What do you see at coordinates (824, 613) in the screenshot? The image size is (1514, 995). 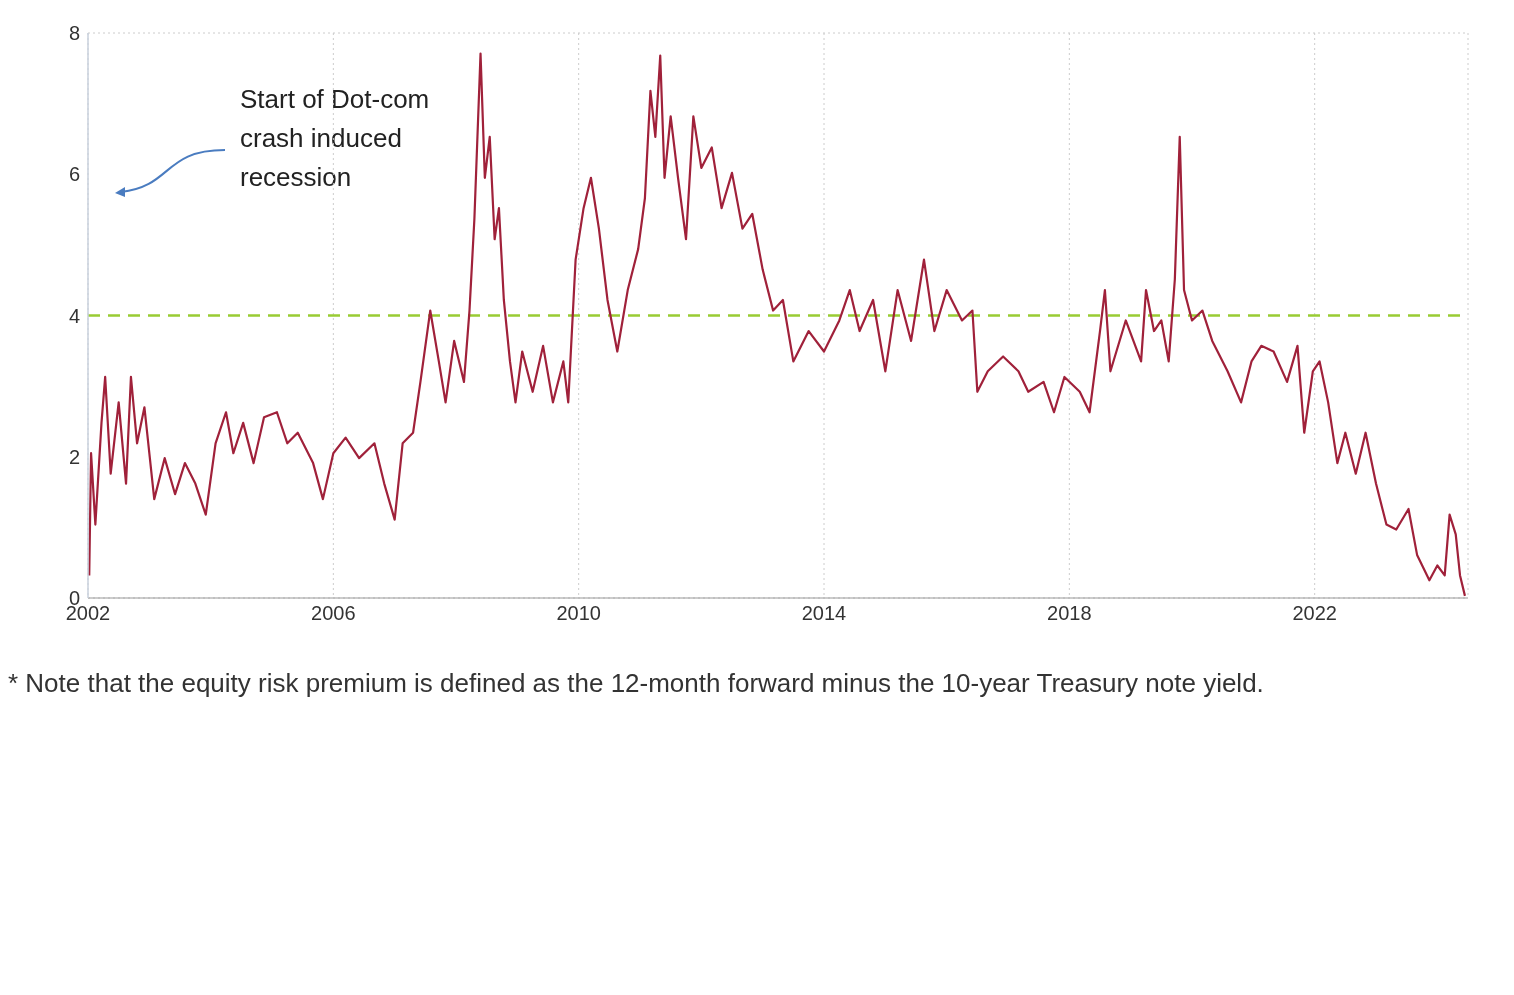 I see `x-tick-label: 2014` at bounding box center [824, 613].